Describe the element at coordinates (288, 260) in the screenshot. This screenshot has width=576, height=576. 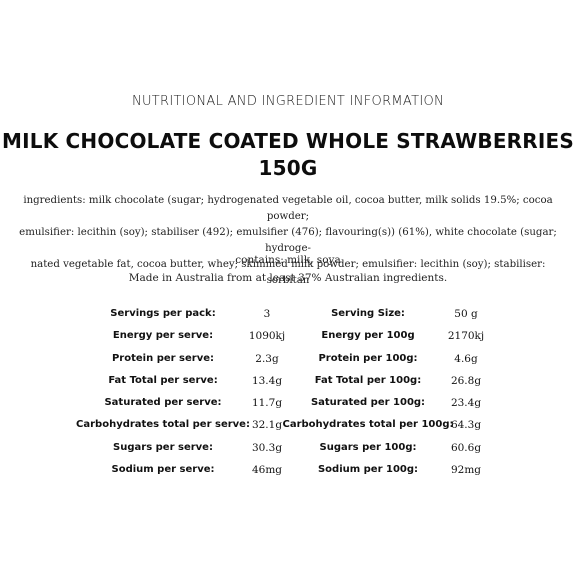
I see `allergen-statement: contains: milk, soya` at that location.